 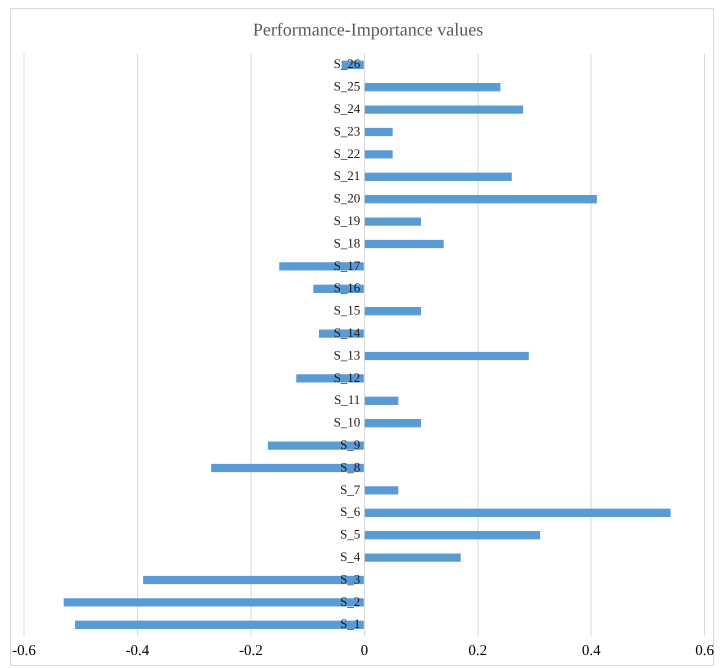 What do you see at coordinates (368, 30) in the screenshot?
I see `chart-title: Performance-Importance values` at bounding box center [368, 30].